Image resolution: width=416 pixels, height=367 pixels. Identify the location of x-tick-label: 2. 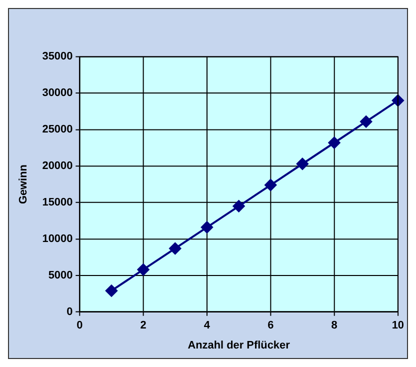
(143, 325).